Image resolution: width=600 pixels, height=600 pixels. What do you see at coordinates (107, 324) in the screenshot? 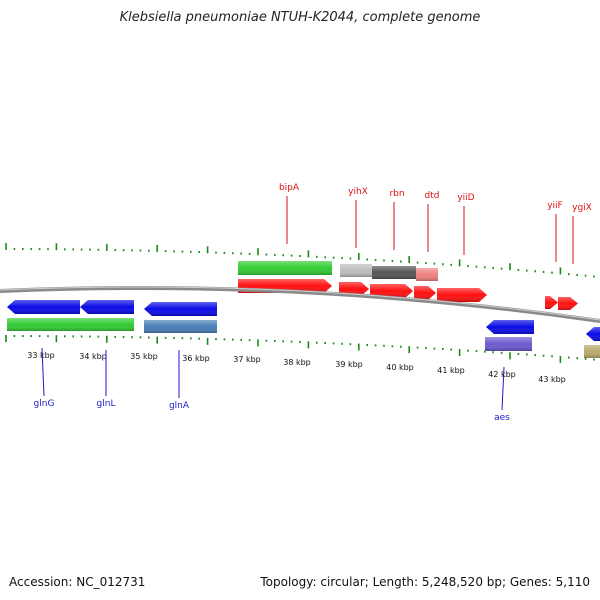
I see `feature-green-glnL-shade` at bounding box center [107, 324].